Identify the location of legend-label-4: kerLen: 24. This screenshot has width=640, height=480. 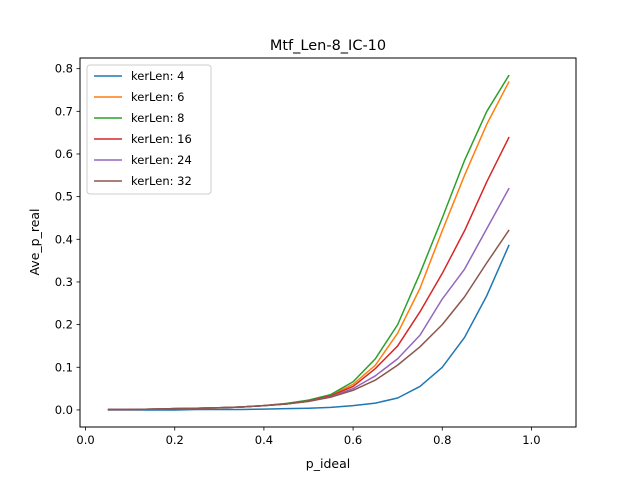
(161, 160).